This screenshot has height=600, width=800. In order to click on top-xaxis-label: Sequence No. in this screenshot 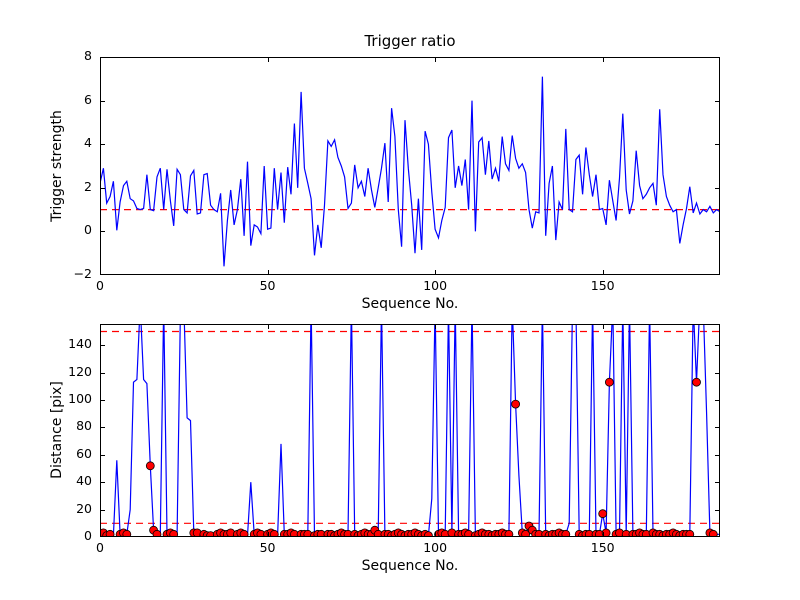, I will do `click(410, 304)`.